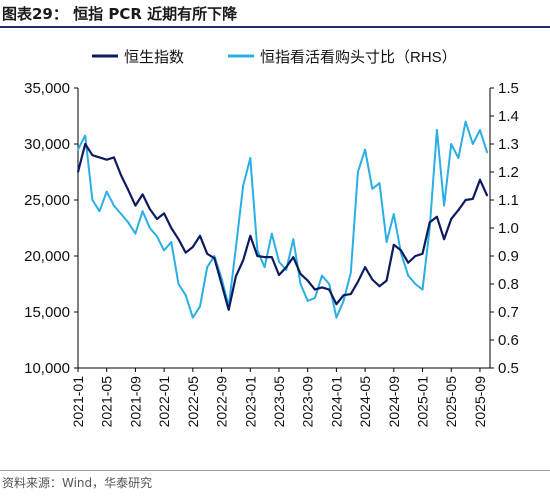 The image size is (550, 496). I want to click on right-tick-label: 0.7, so click(508, 312).